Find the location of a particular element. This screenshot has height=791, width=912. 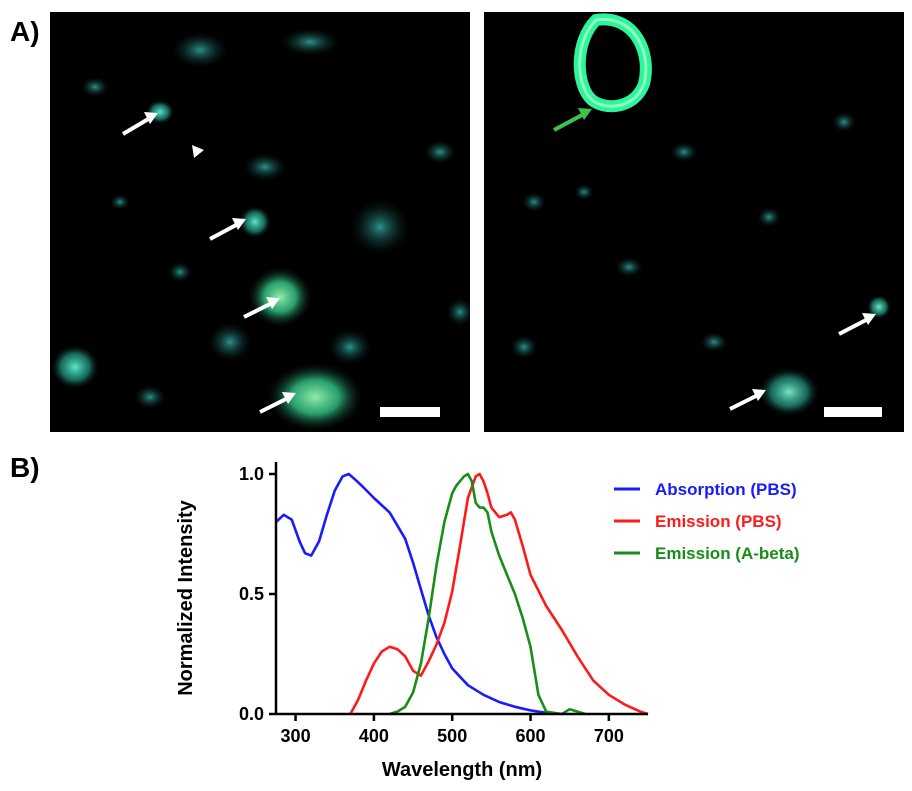

plot-area is located at coordinates (462, 594).